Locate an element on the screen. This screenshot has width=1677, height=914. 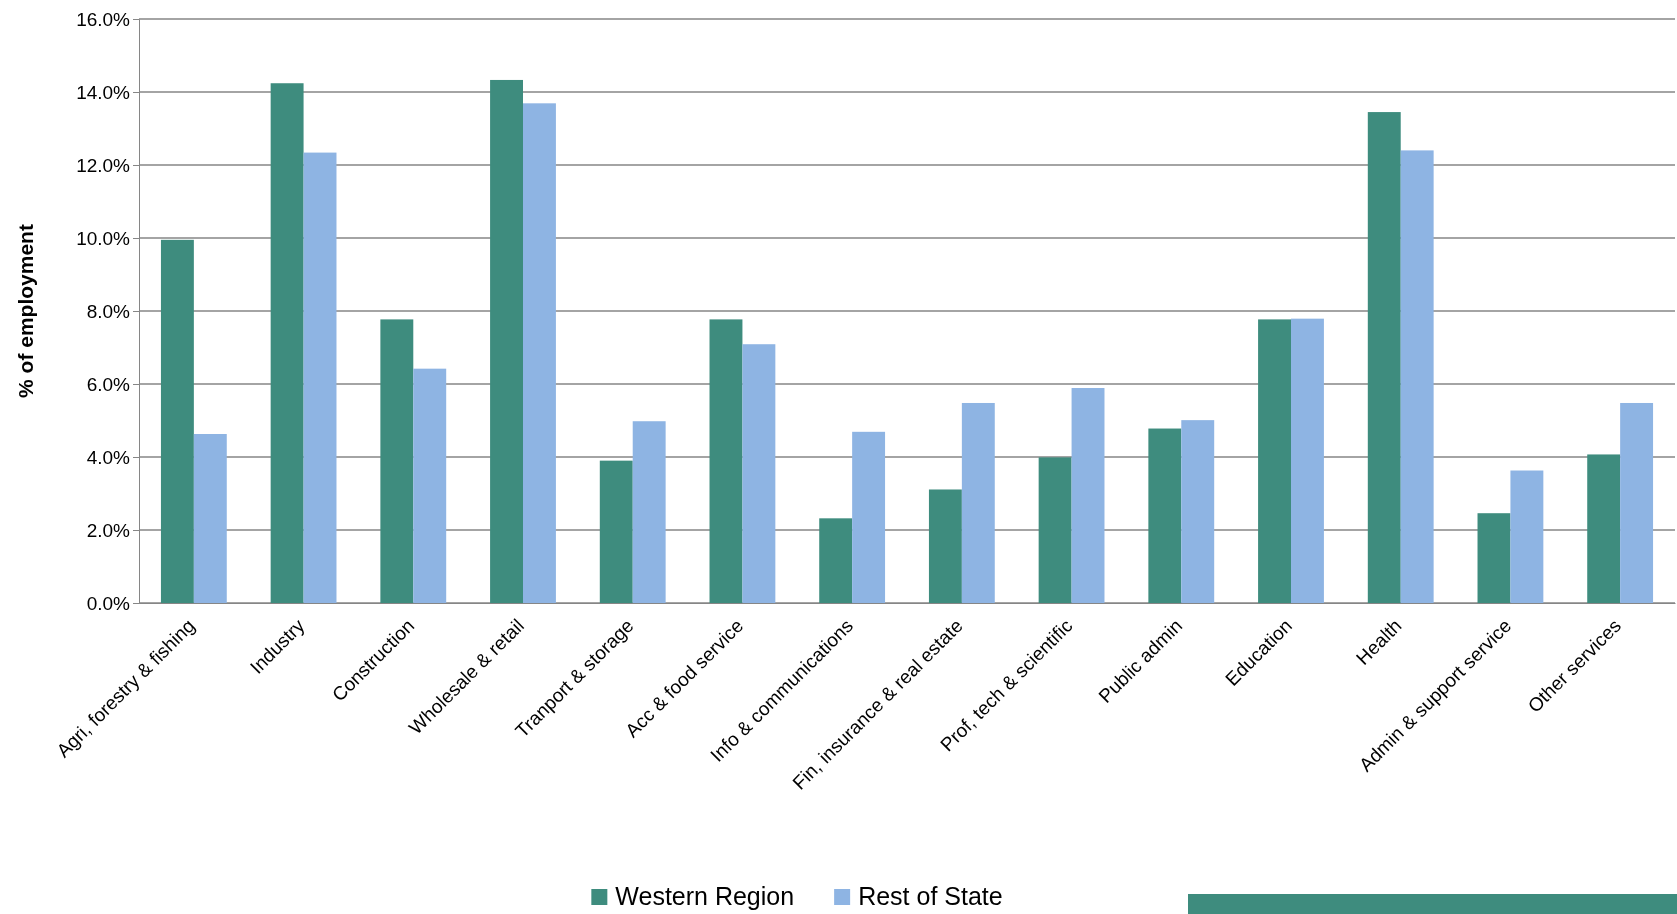
y-tick-label: 6.0% is located at coordinates (108, 384).